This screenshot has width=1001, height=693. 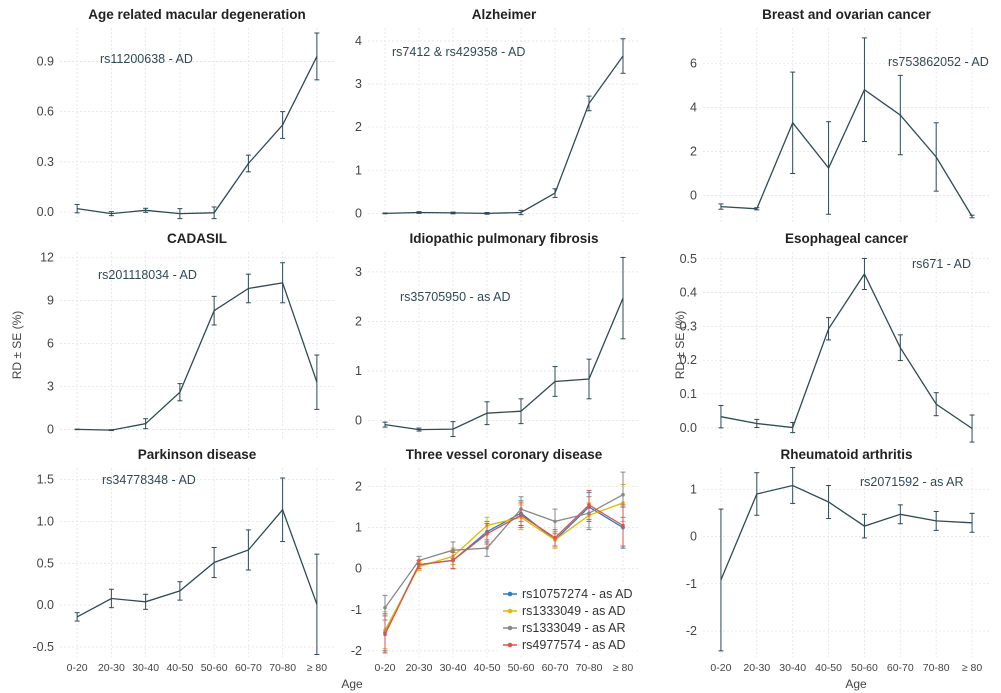 I want to click on snp-annotation: rs35705950 - as AD, so click(x=455, y=297).